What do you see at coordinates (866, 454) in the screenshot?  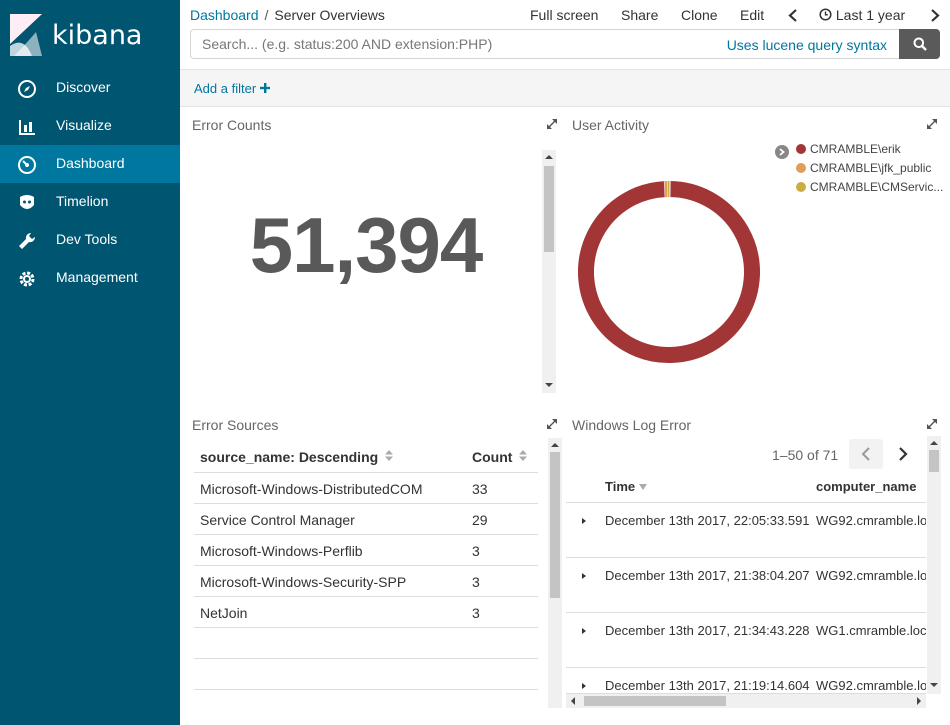 I see `previous-page-button` at bounding box center [866, 454].